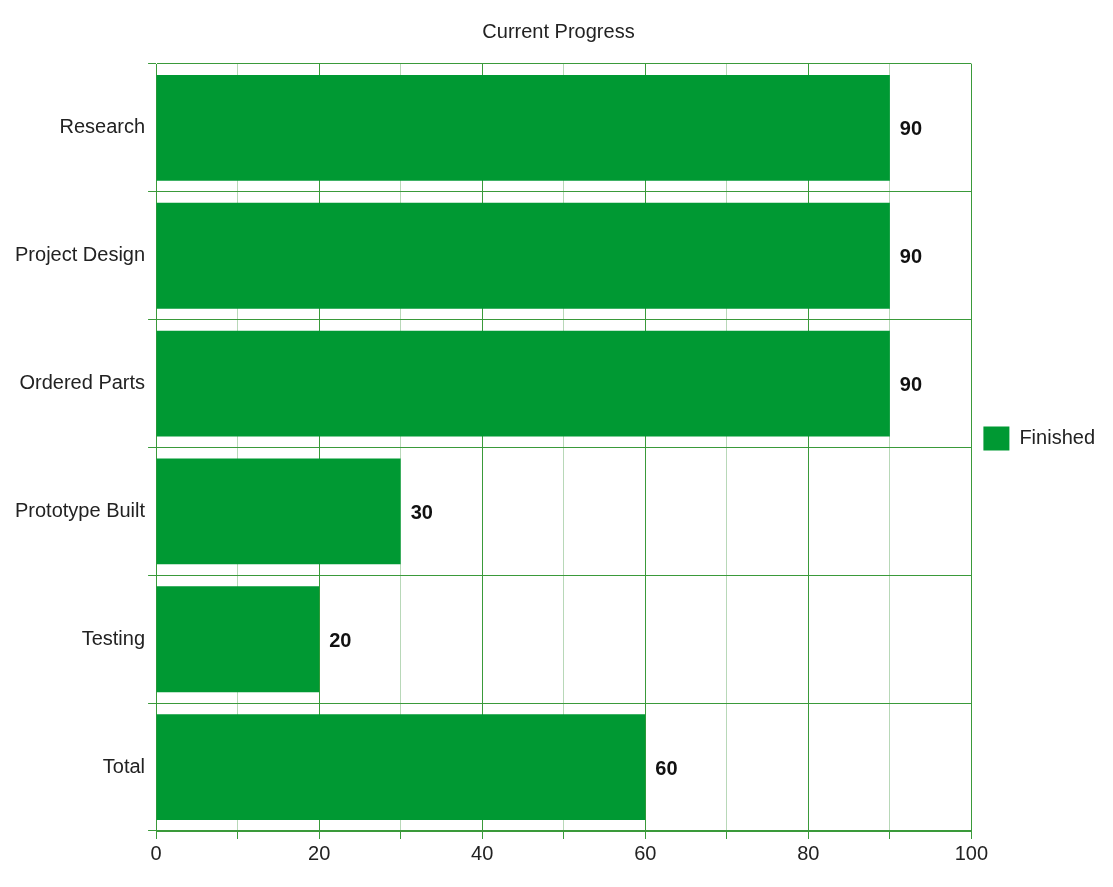 This screenshot has height=887, width=1113. I want to click on y-tick-label: Project Design, so click(80, 254).